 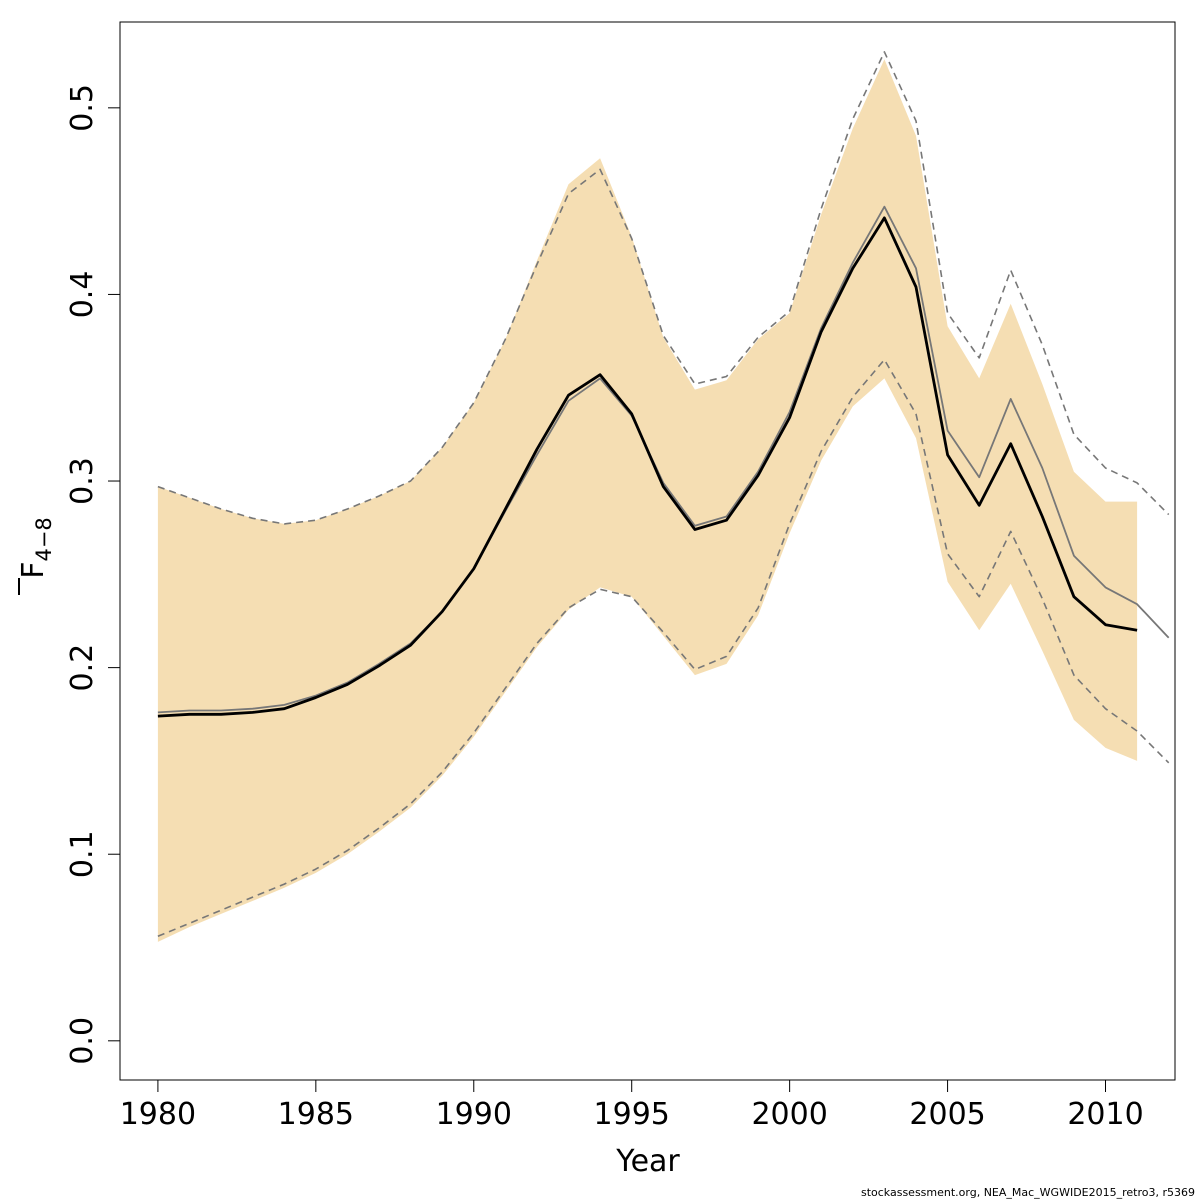 What do you see at coordinates (947, 1114) in the screenshot?
I see `x-tick-label: 2005` at bounding box center [947, 1114].